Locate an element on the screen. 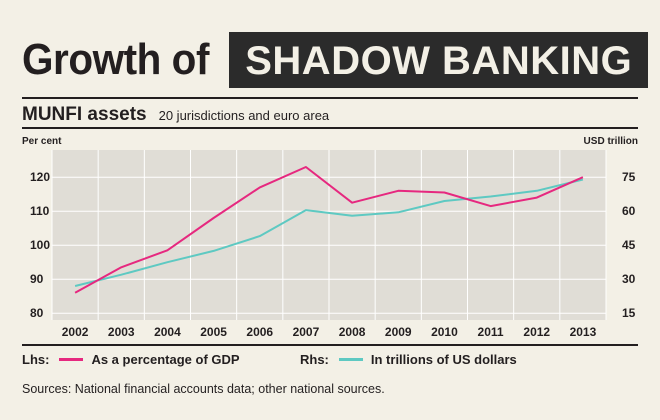 The width and height of the screenshot is (660, 420). title-divider is located at coordinates (330, 98).